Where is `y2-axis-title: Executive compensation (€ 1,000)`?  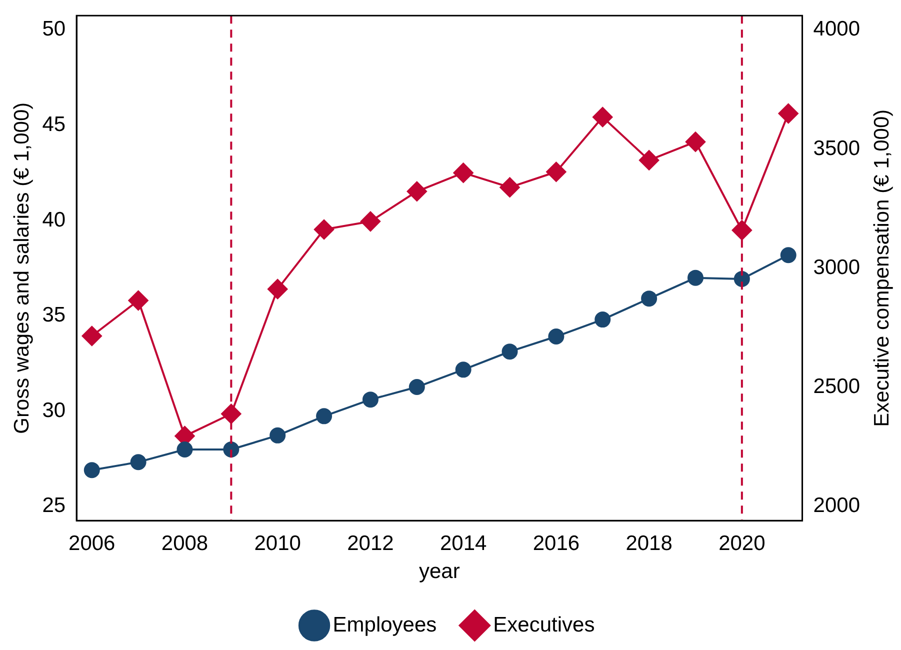 y2-axis-title: Executive compensation (€ 1,000) is located at coordinates (882, 268).